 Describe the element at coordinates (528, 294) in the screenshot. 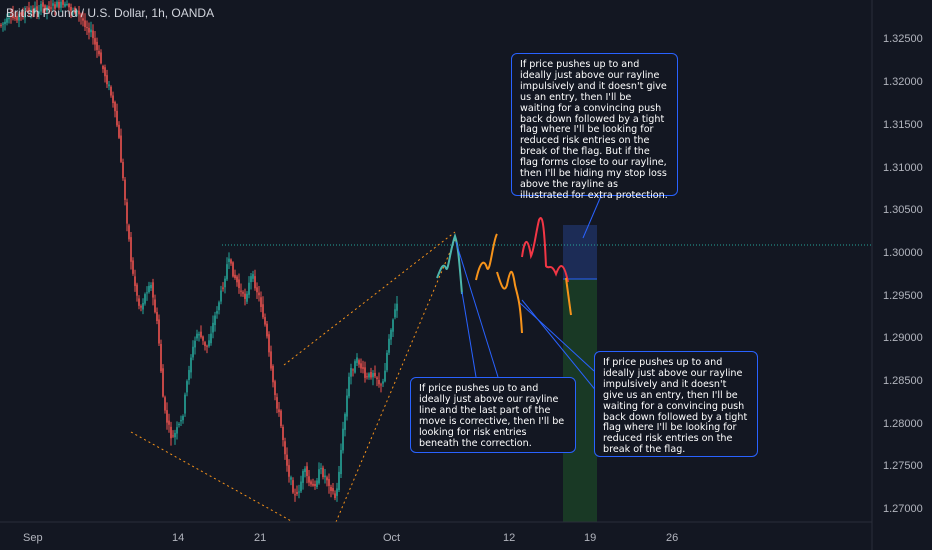

I see `callout-pointers` at that location.